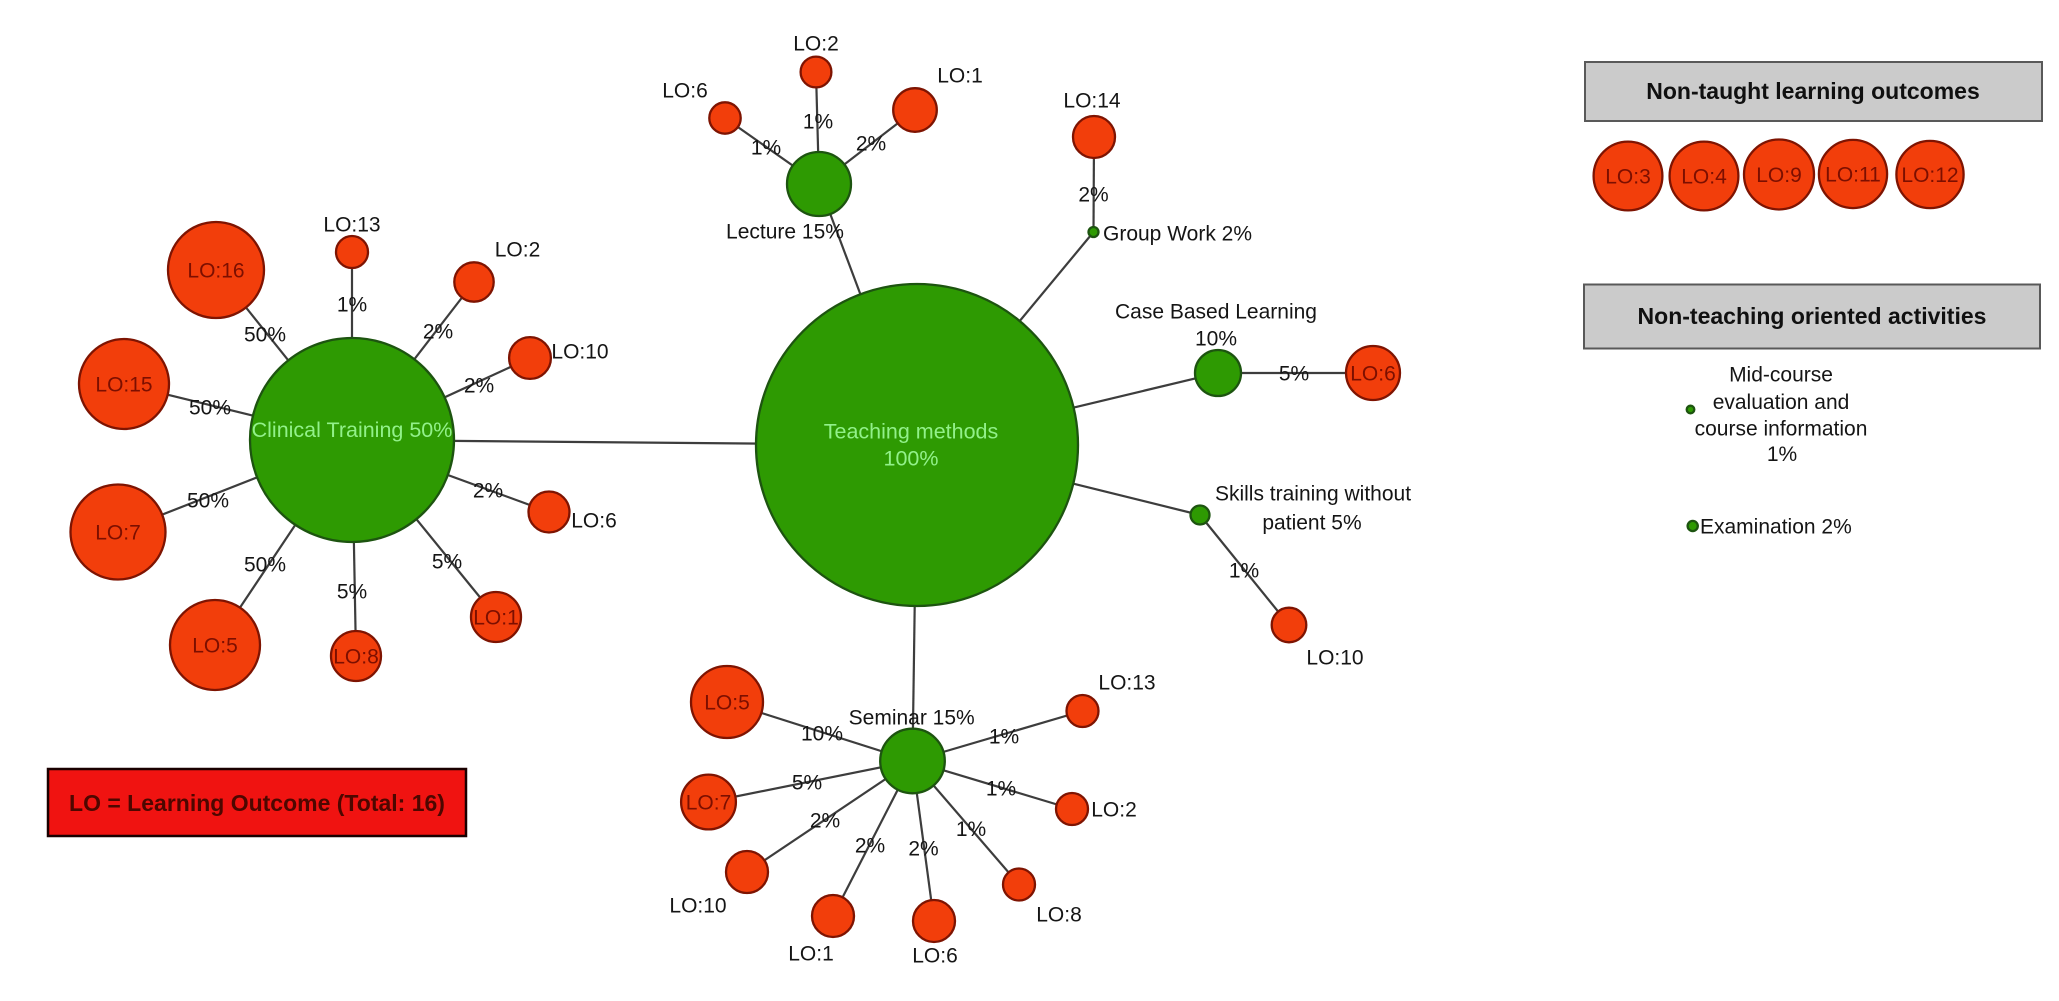 This screenshot has height=1001, width=2059. Describe the element at coordinates (1781, 374) in the screenshot. I see `svg-text: Mid-course` at that location.